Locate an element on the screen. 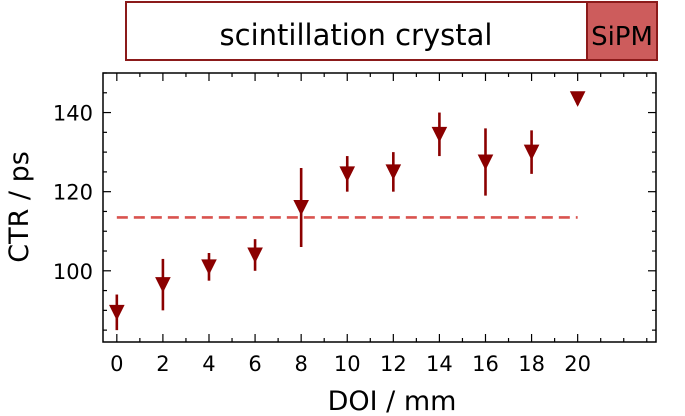 This screenshot has height=416, width=685. sipm-box is located at coordinates (622, 31).